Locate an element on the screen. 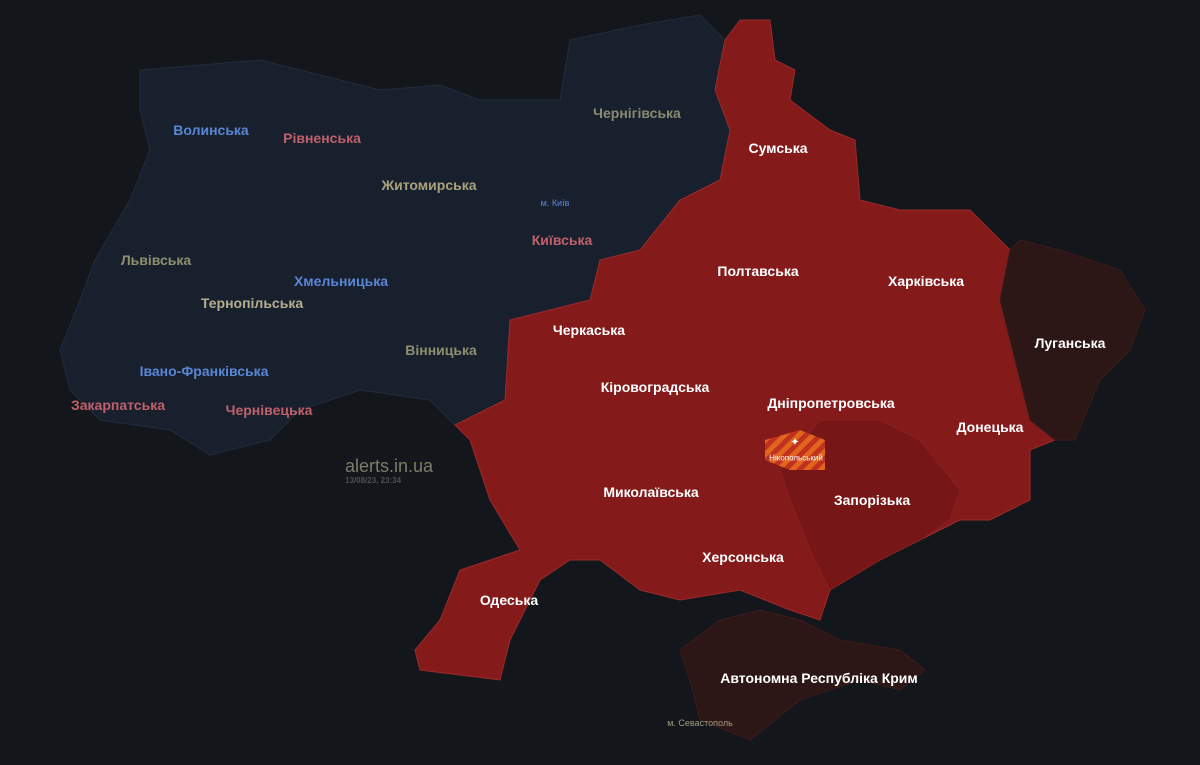 The width and height of the screenshot is (1200, 765). region-label: Чернівецька is located at coordinates (269, 410).